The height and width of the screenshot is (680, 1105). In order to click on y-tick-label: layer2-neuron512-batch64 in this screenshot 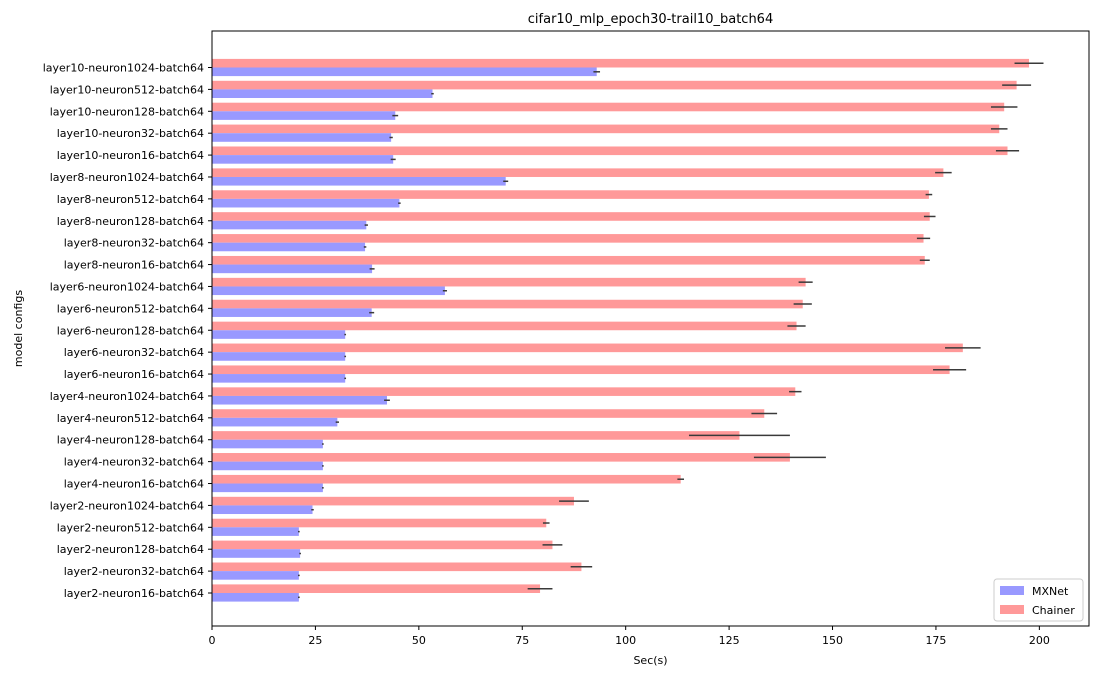, I will do `click(130, 527)`.